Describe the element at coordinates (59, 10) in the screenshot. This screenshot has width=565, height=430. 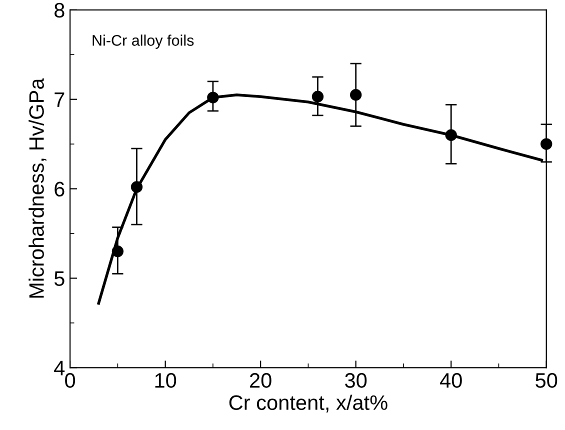
I see `y-tick-label: 8` at that location.